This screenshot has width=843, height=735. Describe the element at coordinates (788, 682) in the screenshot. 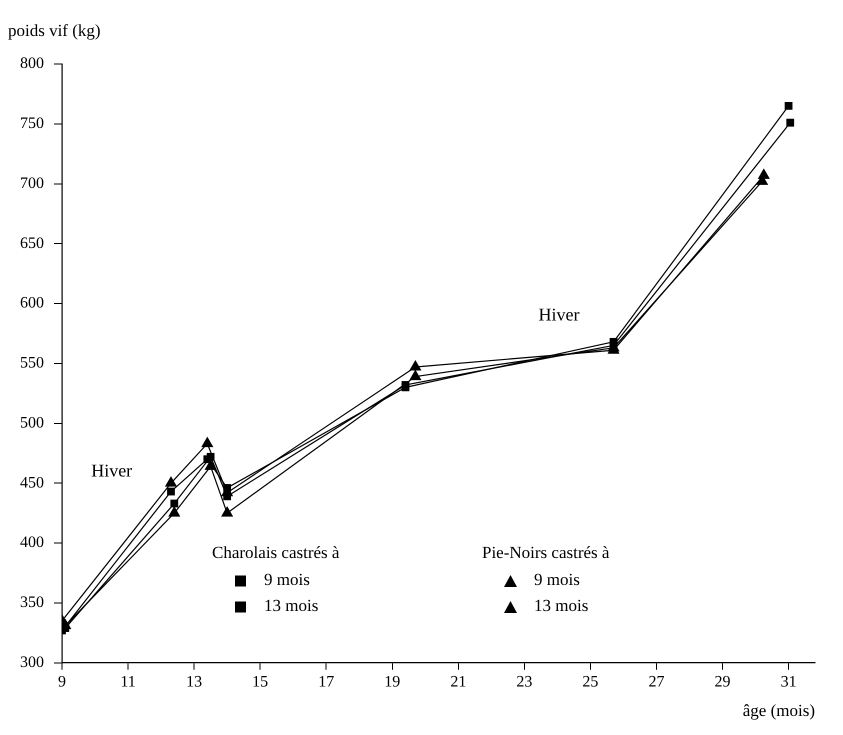

I see `x-tick-label: 31` at that location.